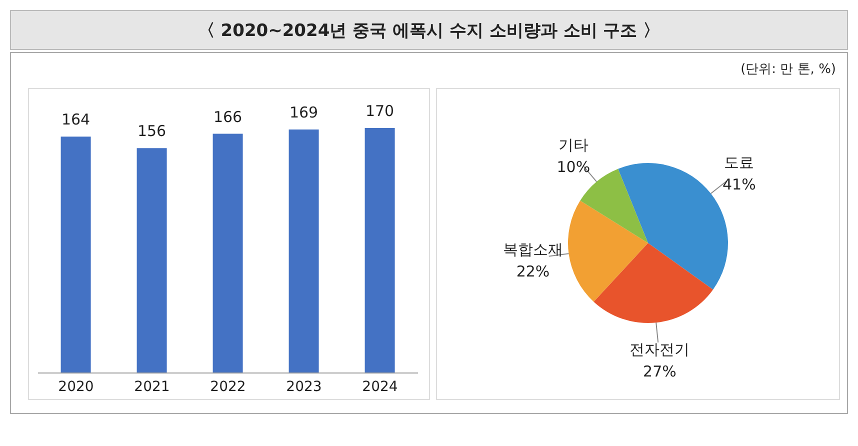 The width and height of the screenshot is (858, 446). I want to click on data-label: 166, so click(227, 117).